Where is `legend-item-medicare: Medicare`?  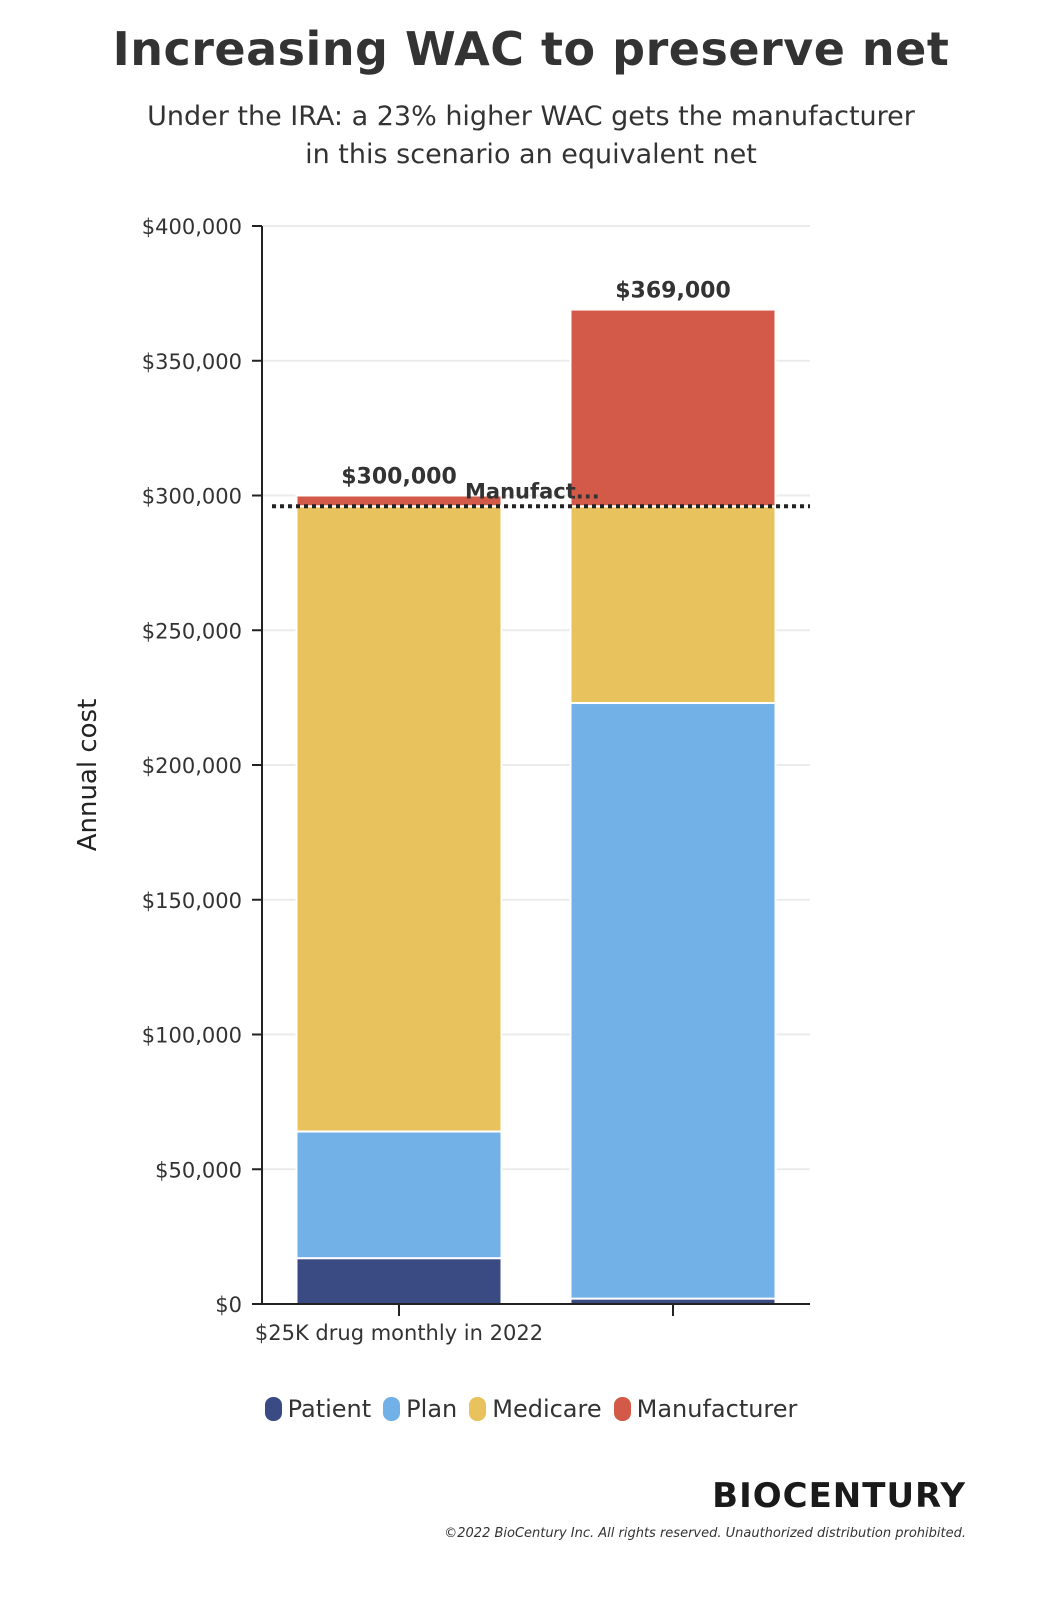 legend-item-medicare: Medicare is located at coordinates (535, 1408).